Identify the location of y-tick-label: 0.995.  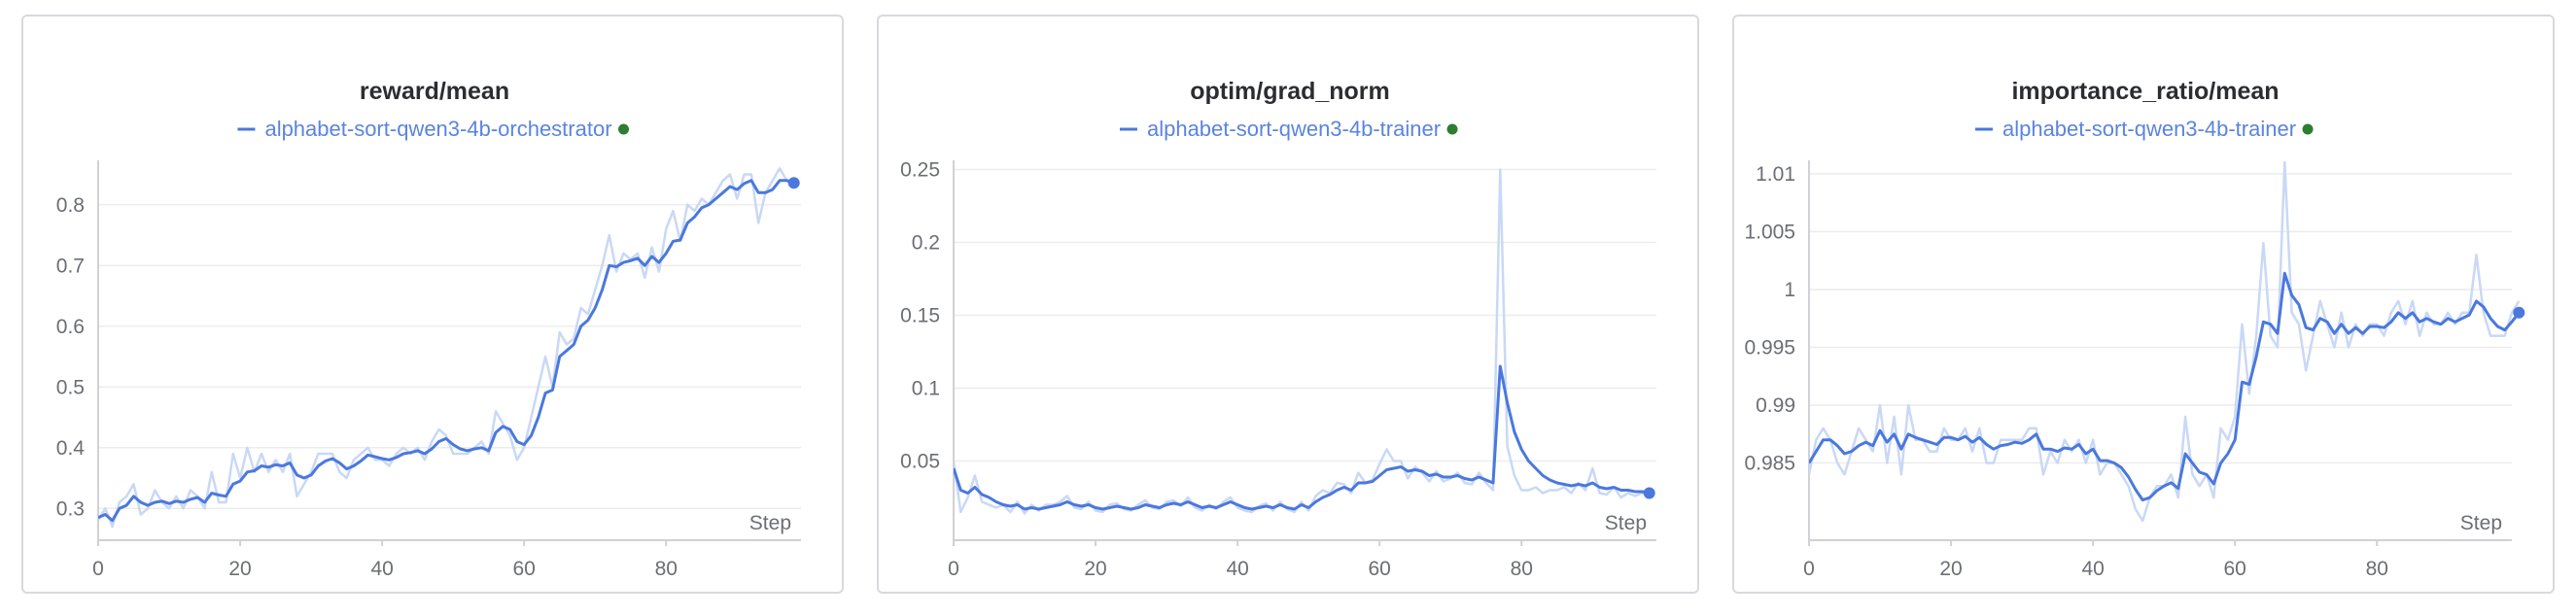
(1769, 347).